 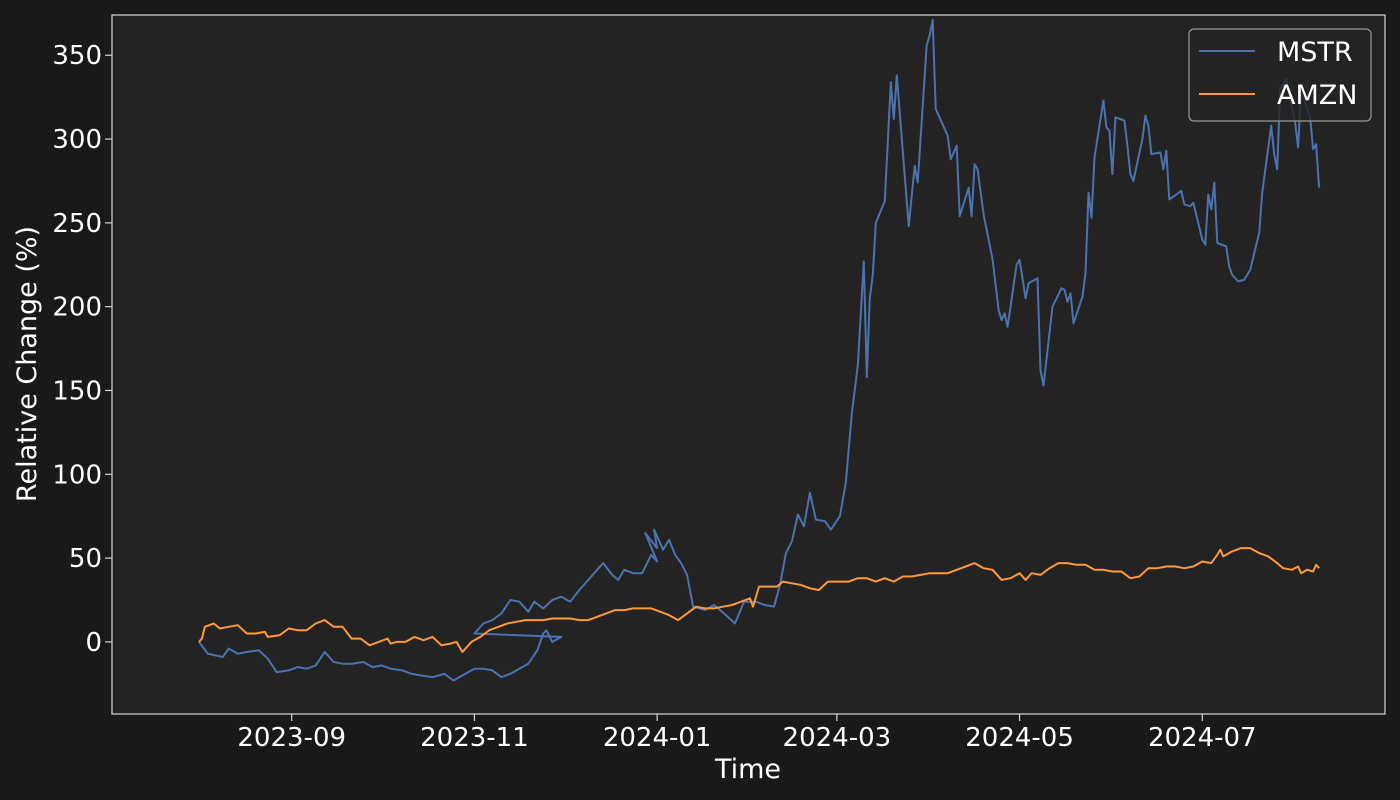 I want to click on legend-label-amzn: AMZN, so click(x=1317, y=95).